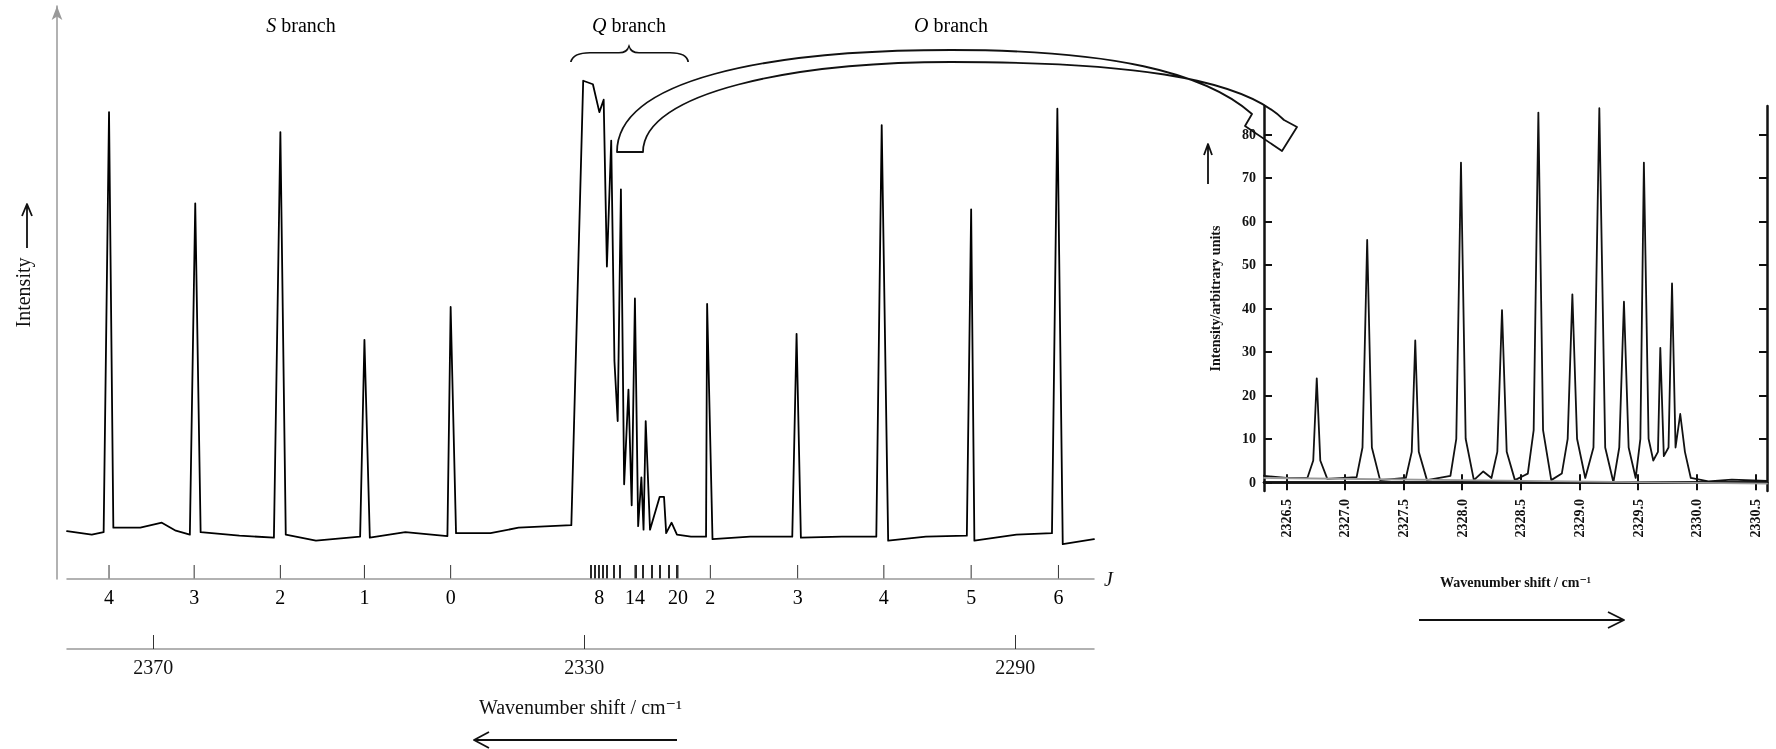 The height and width of the screenshot is (749, 1776). What do you see at coordinates (1638, 518) in the screenshot?
I see `x-tick-label: 2329.5` at bounding box center [1638, 518].